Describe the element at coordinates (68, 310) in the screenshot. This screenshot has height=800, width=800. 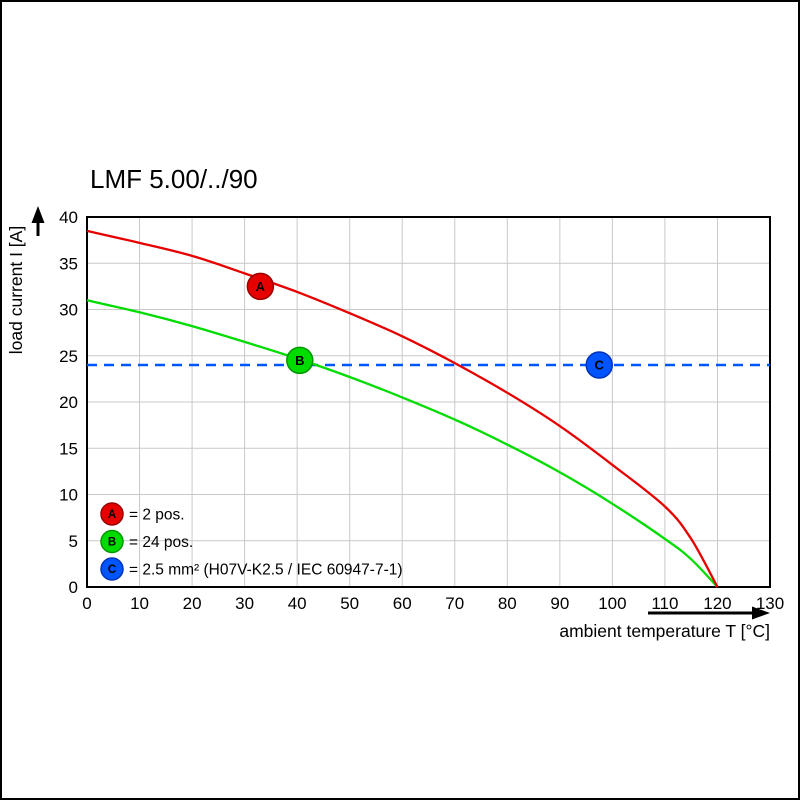
I see `y-tick-label: 30` at that location.